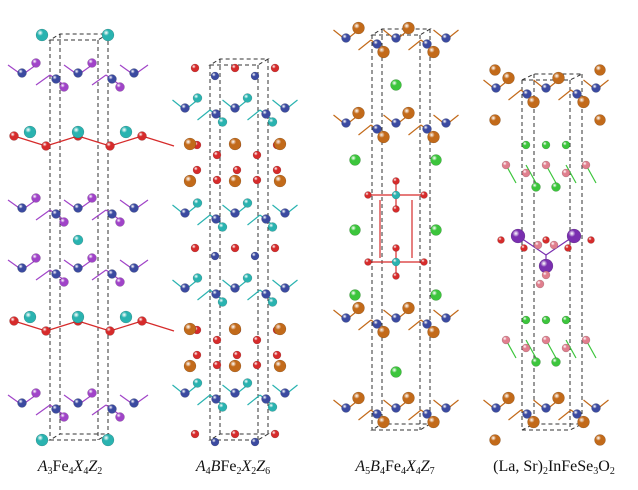  I want to click on formula-part: O, so click(604, 466).